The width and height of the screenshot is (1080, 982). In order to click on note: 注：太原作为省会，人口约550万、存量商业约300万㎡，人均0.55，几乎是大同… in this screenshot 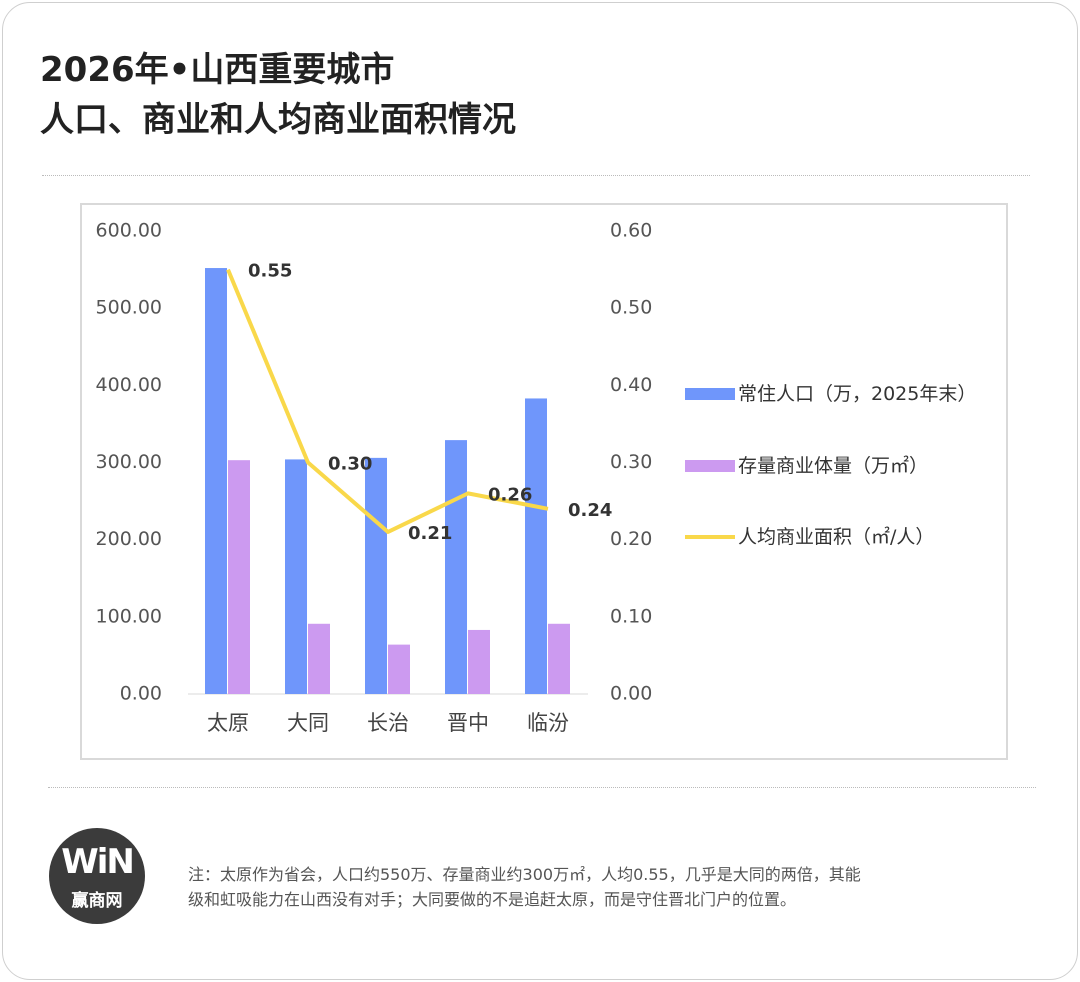, I will do `click(524, 874)`.